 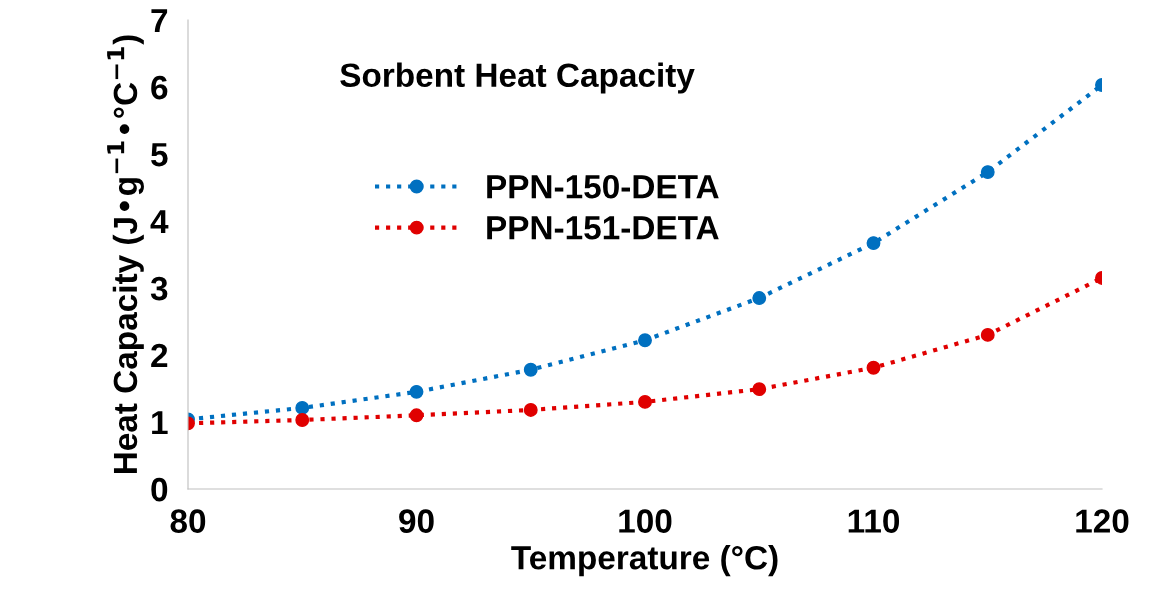 I want to click on y-tick-label: 2, so click(x=159, y=355).